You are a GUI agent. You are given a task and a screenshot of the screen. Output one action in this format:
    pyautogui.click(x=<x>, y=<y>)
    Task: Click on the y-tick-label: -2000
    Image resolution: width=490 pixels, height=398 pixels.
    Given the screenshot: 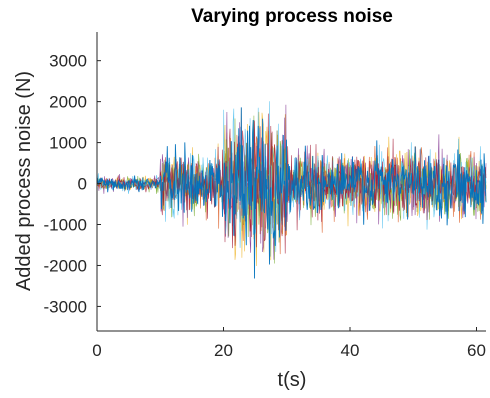 What is the action you would take?
    pyautogui.click(x=65, y=265)
    